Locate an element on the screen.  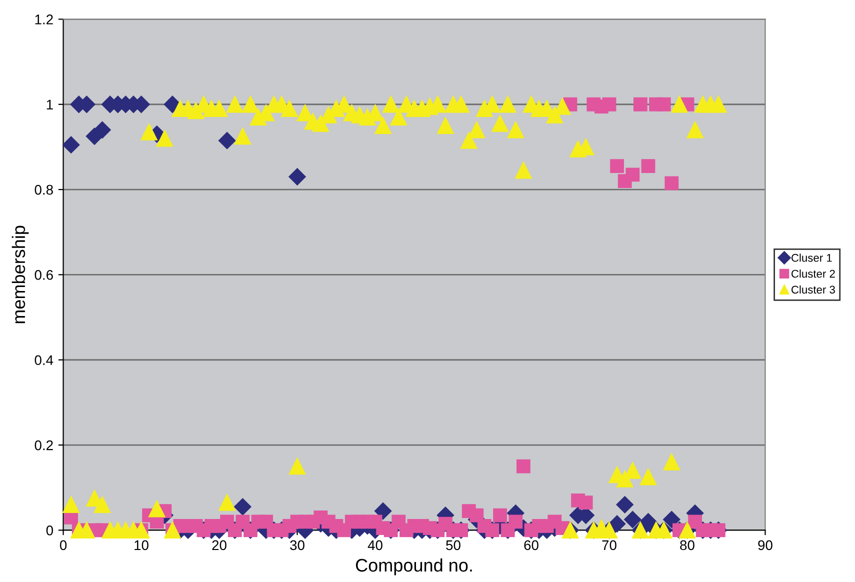
x-axis-title: Compound no. is located at coordinates (414, 567).